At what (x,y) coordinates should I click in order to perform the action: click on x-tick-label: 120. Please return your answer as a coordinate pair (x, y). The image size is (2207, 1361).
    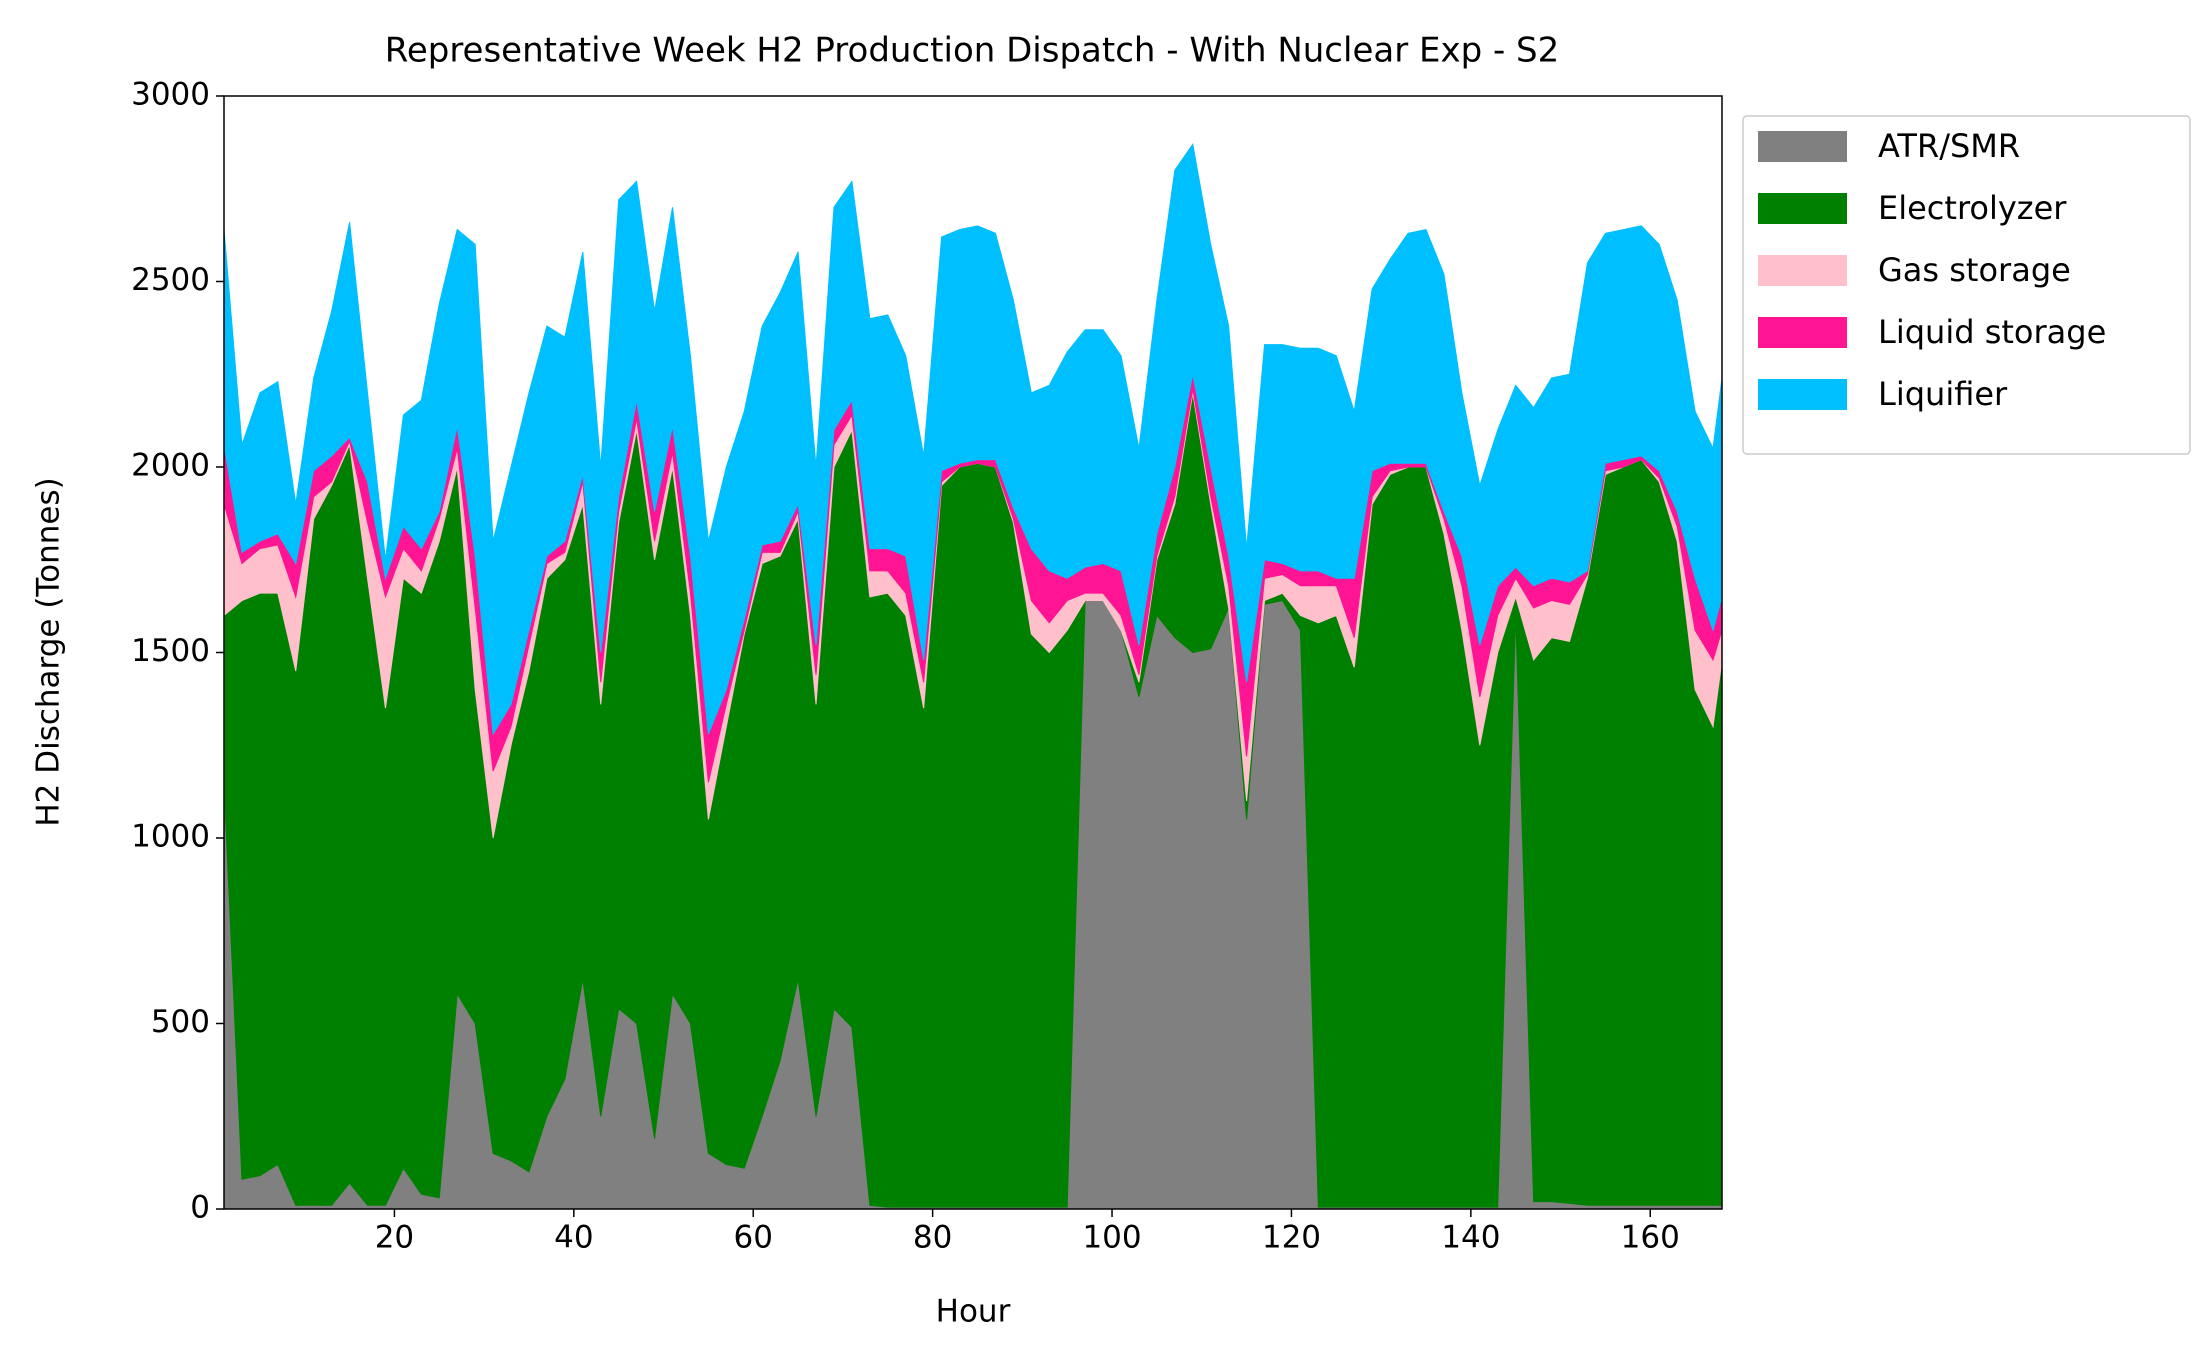
    Looking at the image, I should click on (1291, 1238).